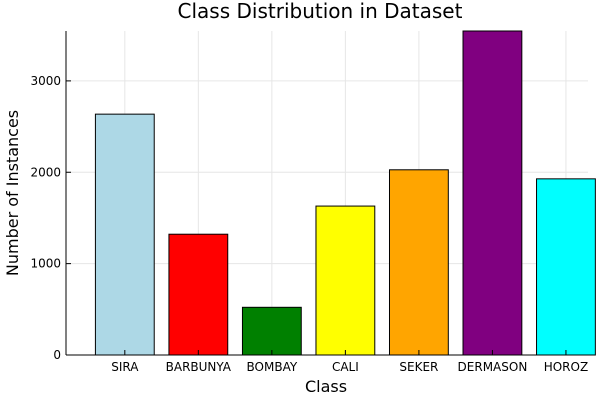  I want to click on x-tick-label: SIRA, so click(125, 367).